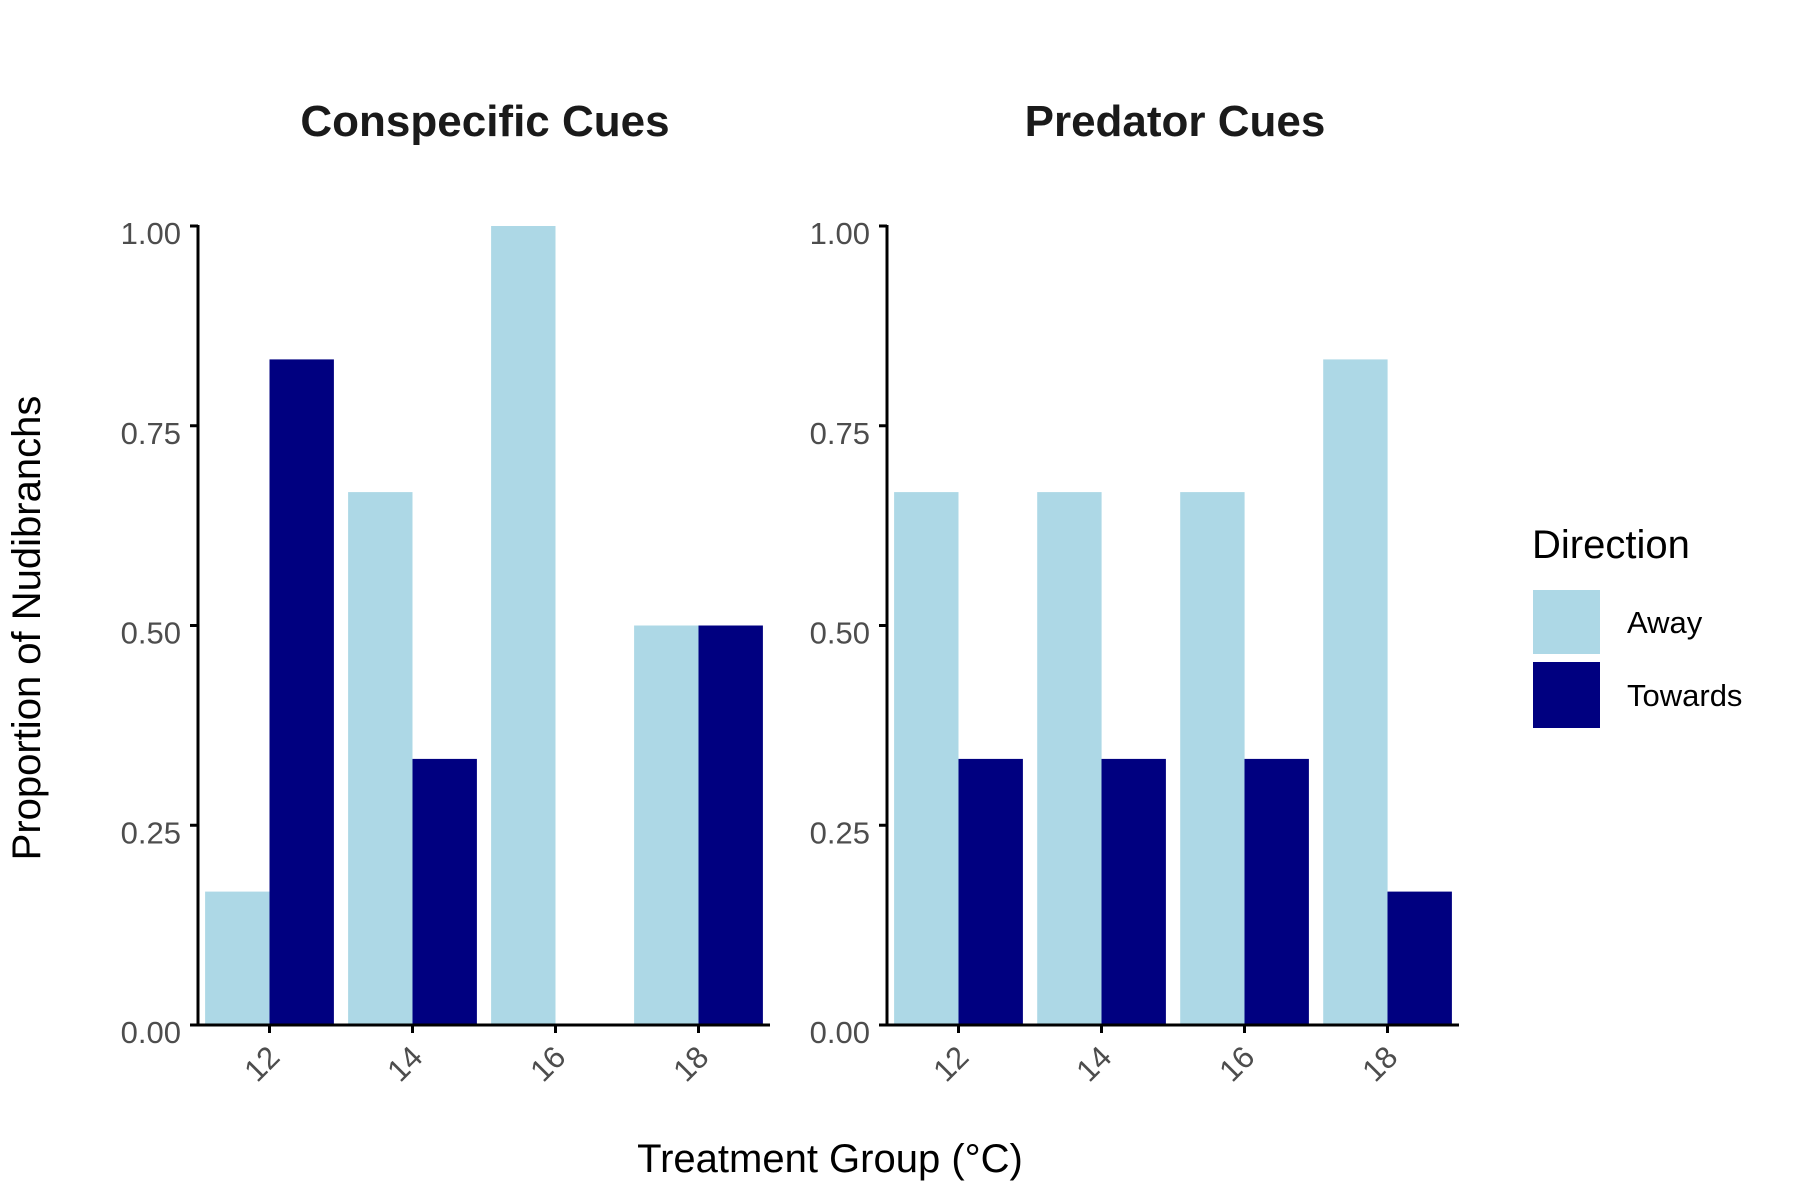  I want to click on legend-label-towards: Towards, so click(1684, 695).